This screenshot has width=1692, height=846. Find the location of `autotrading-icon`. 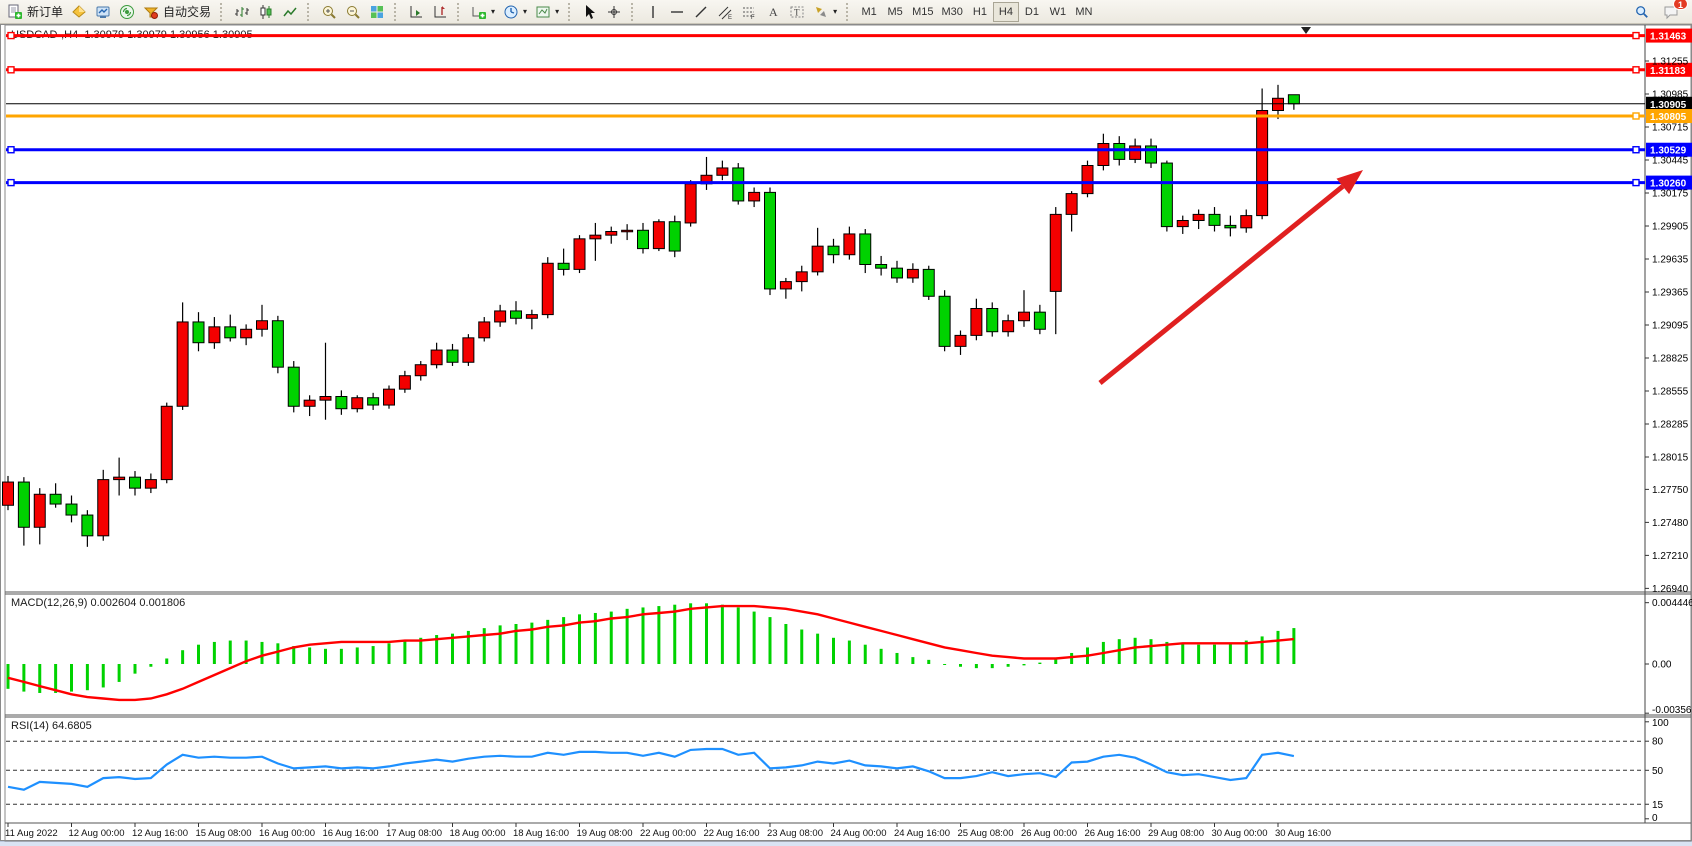

autotrading-icon is located at coordinates (151, 13).